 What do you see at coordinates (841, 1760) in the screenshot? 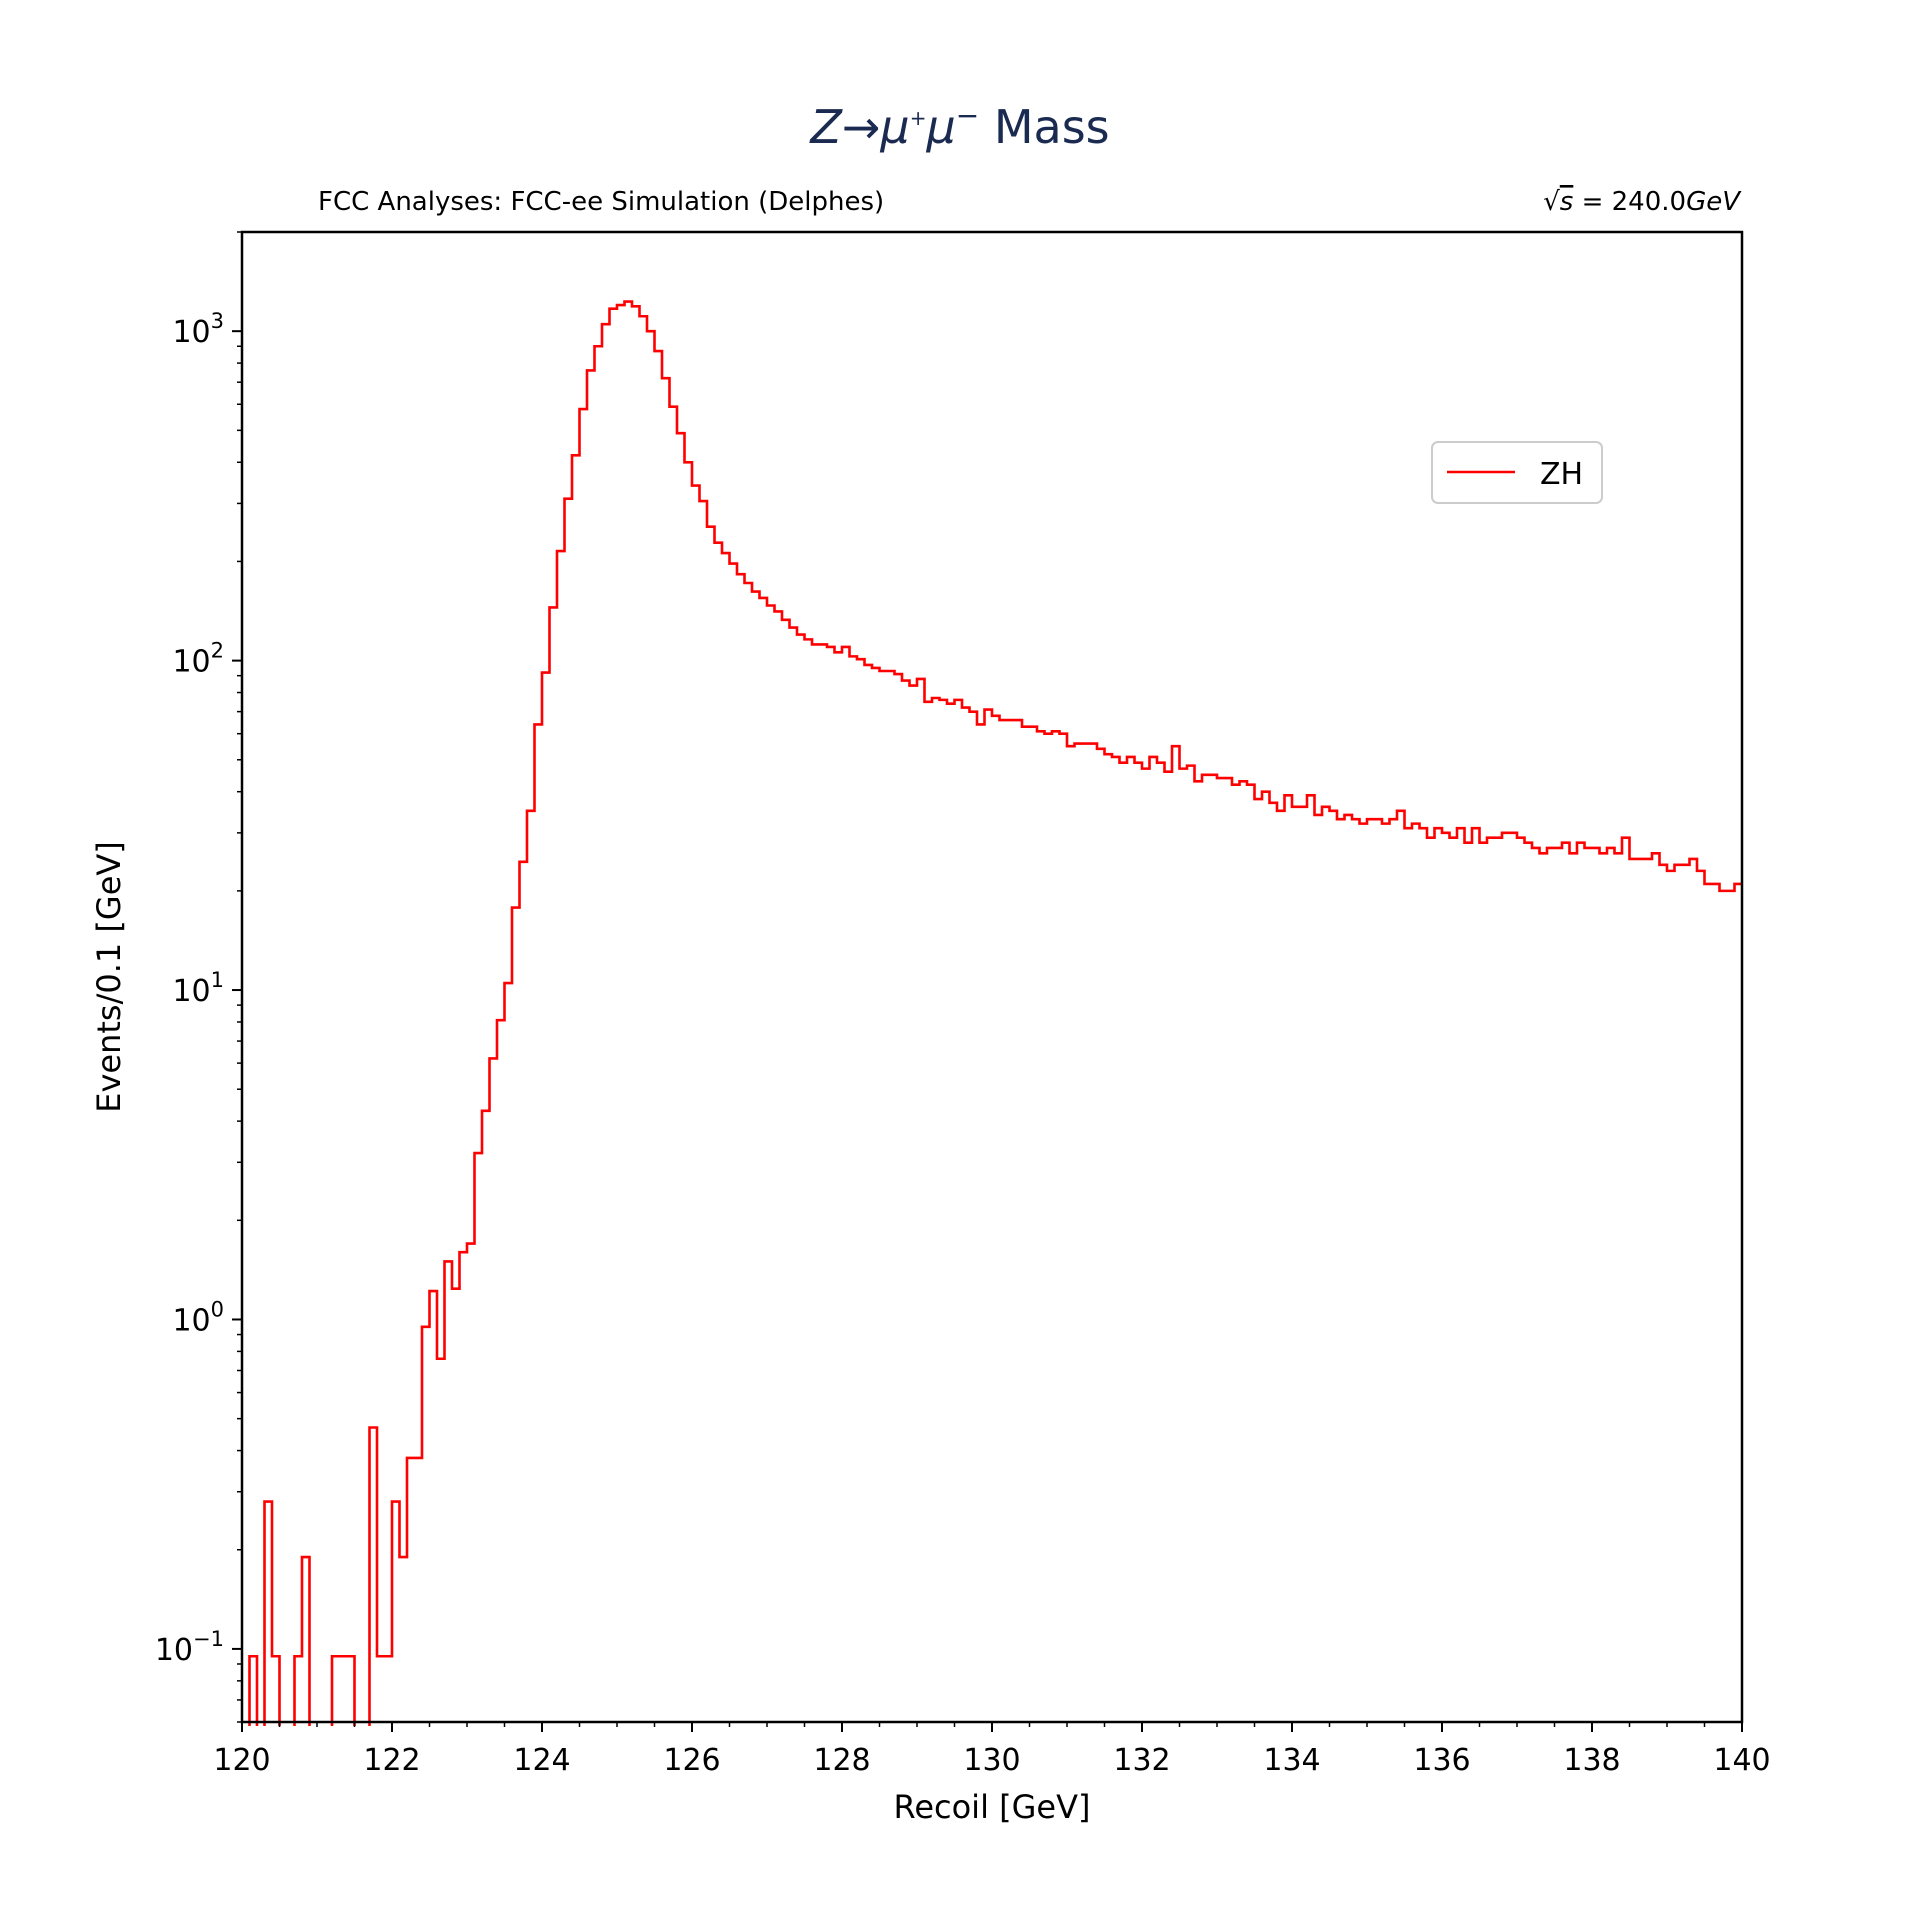
I see `x-tick-label: 128` at bounding box center [841, 1760].